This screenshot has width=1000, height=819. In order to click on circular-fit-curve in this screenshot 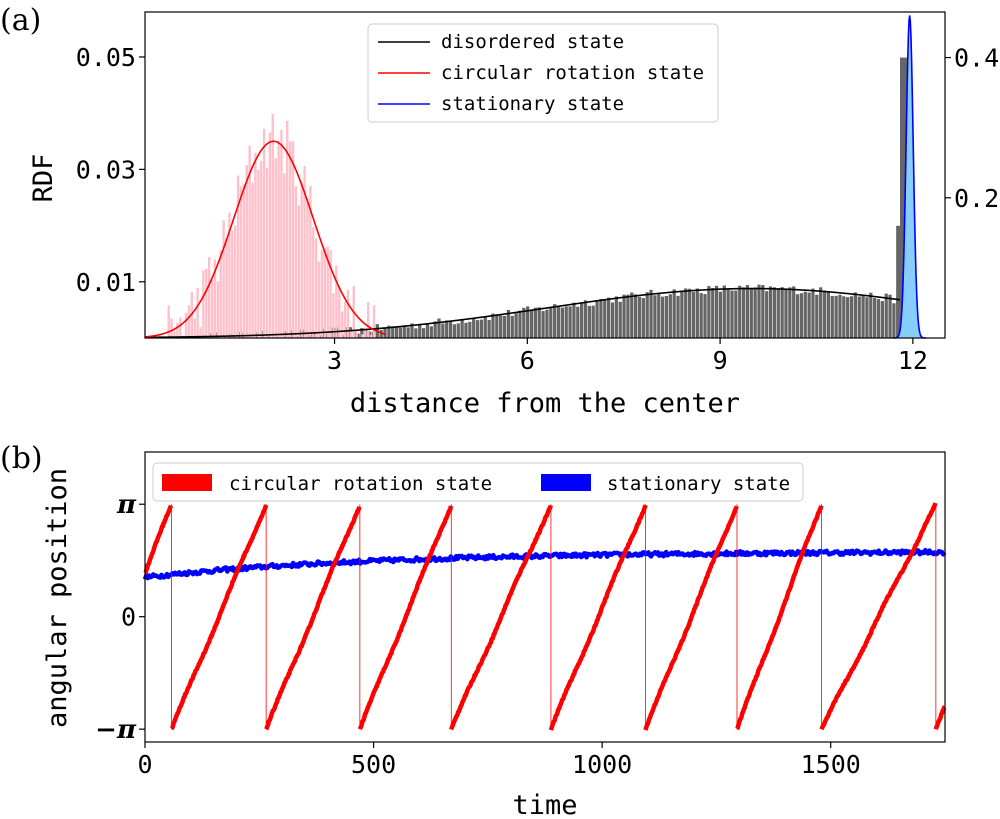, I will do `click(265, 239)`.